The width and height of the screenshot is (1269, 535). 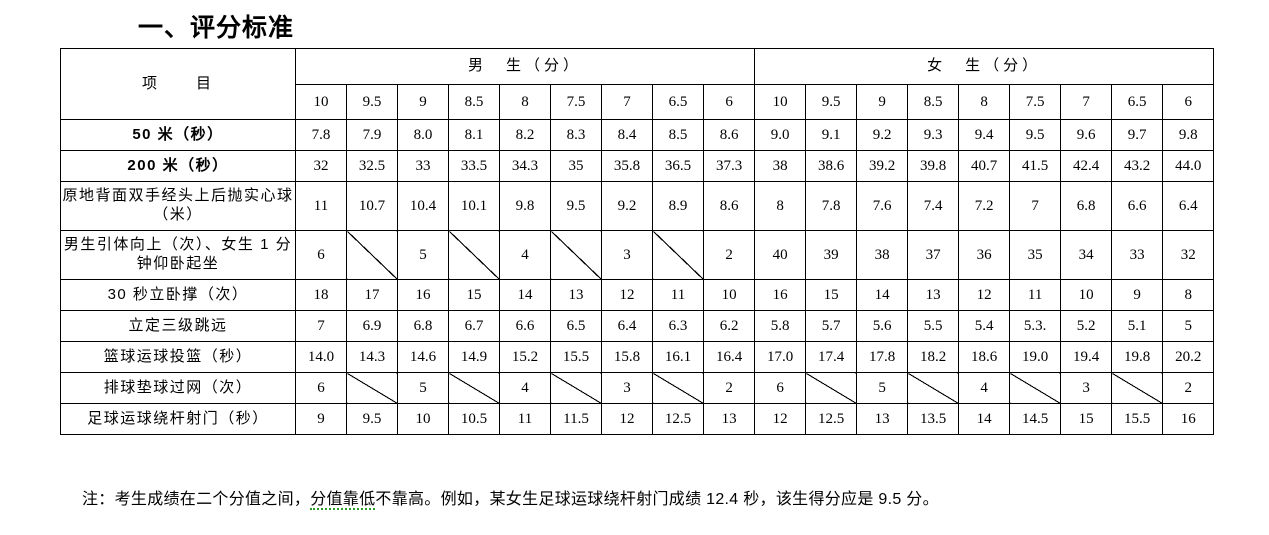 What do you see at coordinates (984, 357) in the screenshot?
I see `cell-value: 18.6` at bounding box center [984, 357].